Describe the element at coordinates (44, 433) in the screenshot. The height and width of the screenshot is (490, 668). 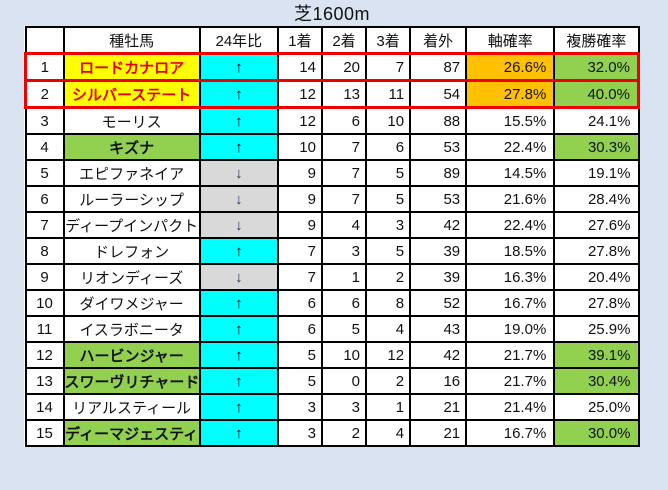
I see `rank-cell: 15` at that location.